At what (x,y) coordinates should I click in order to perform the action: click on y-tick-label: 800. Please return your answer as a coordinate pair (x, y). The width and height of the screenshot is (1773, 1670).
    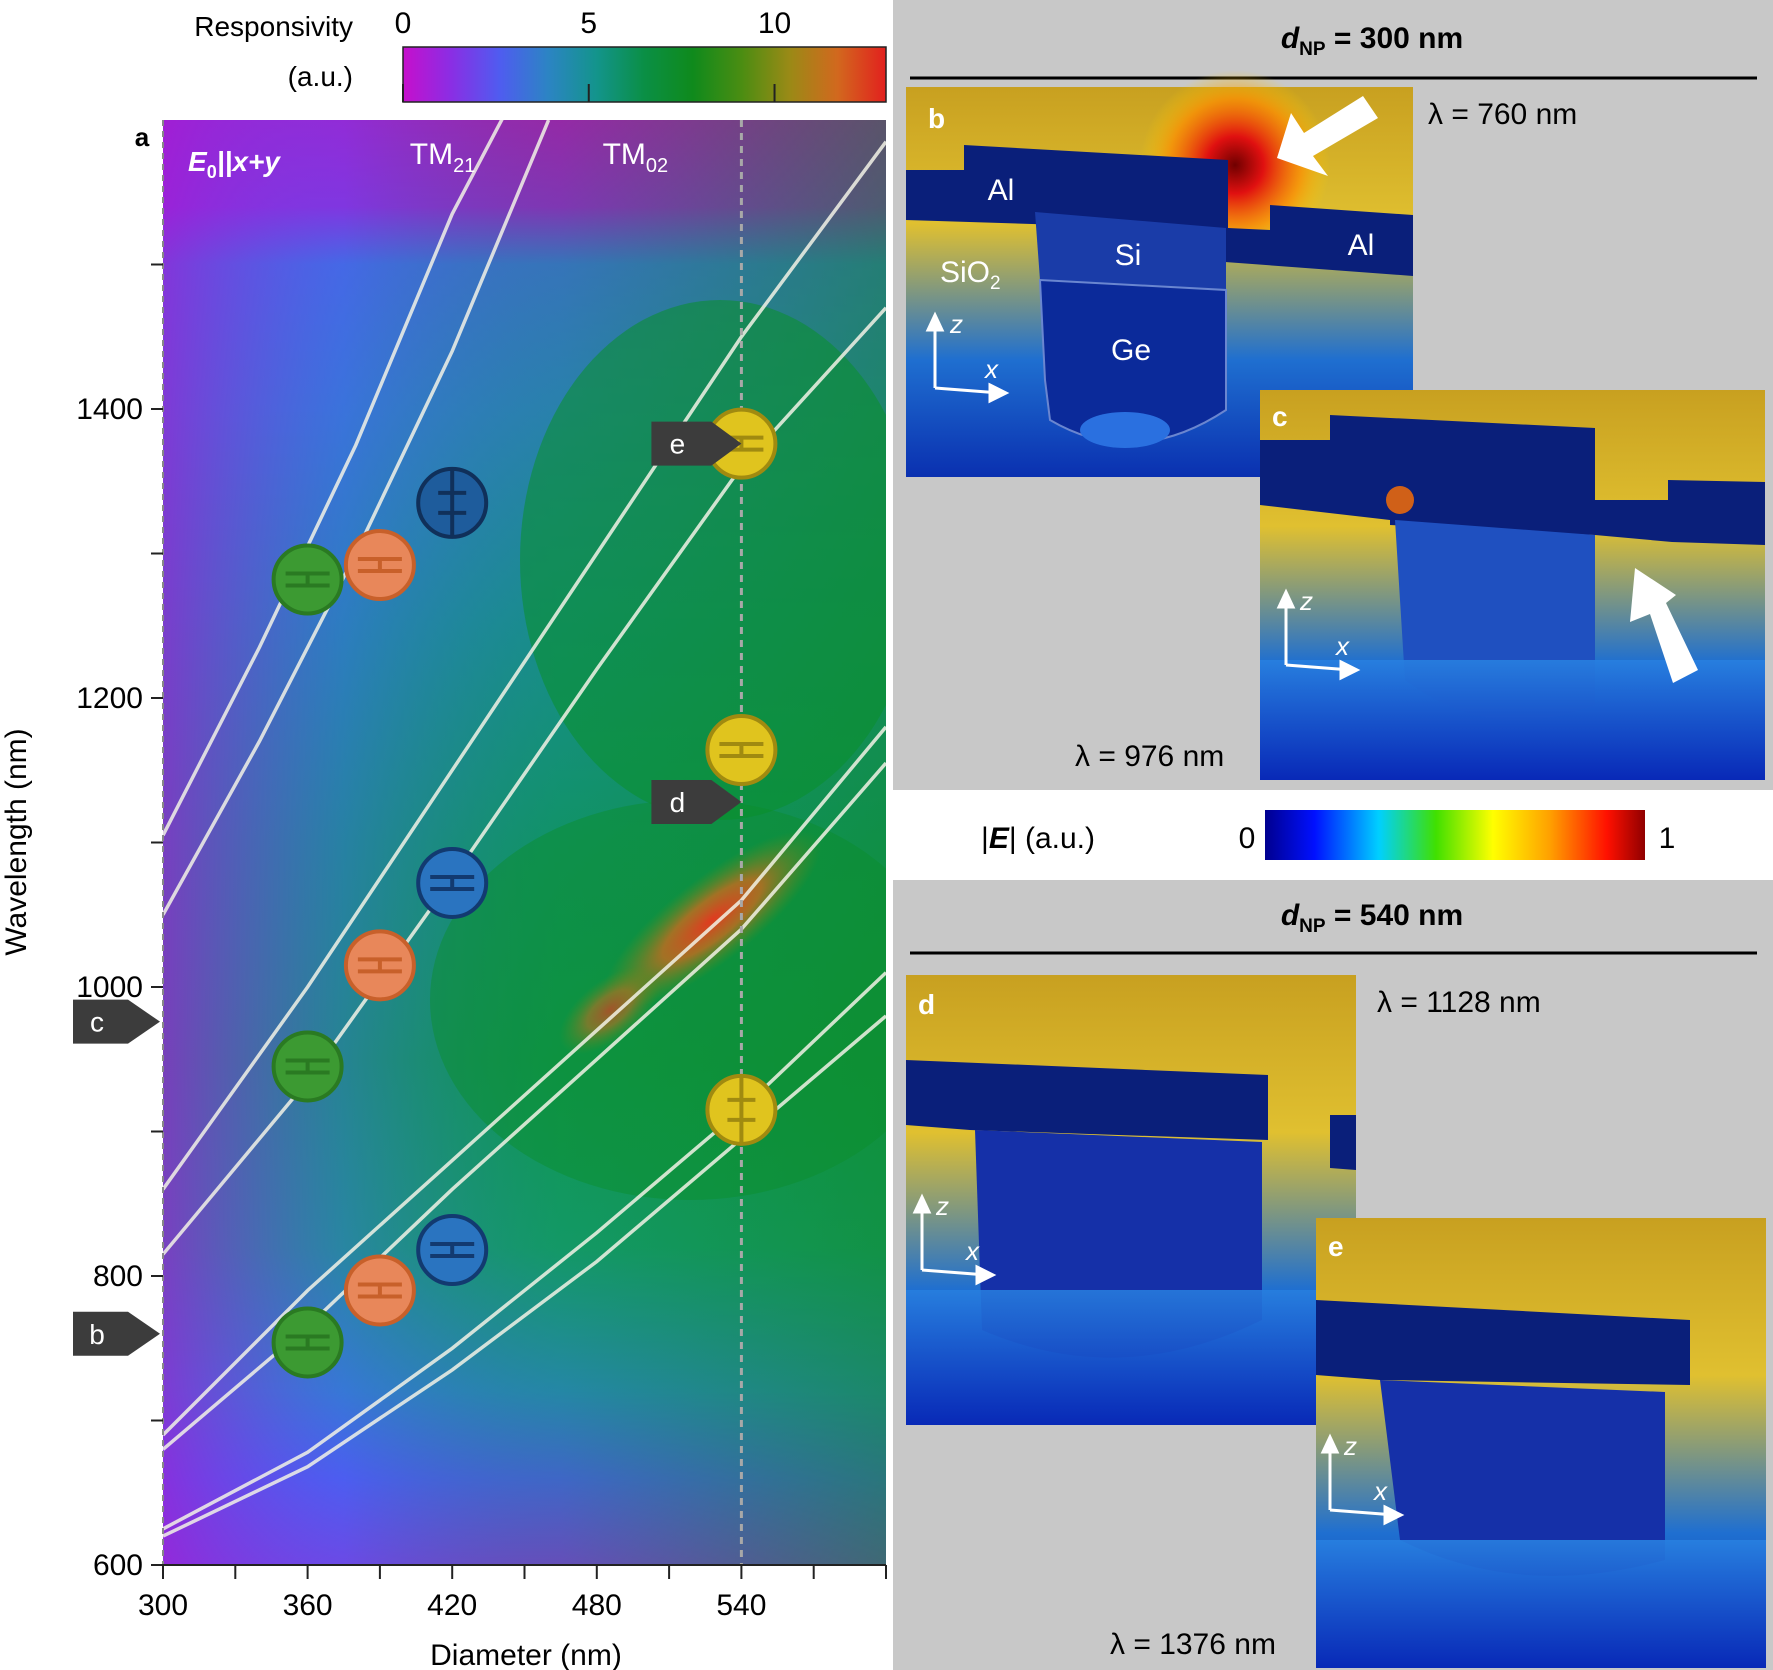
    Looking at the image, I should click on (118, 1276).